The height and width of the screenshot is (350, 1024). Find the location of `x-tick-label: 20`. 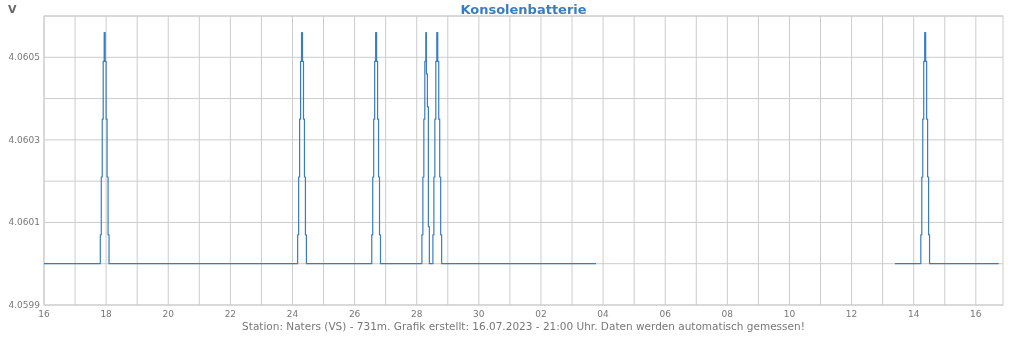

x-tick-label: 20 is located at coordinates (168, 314).